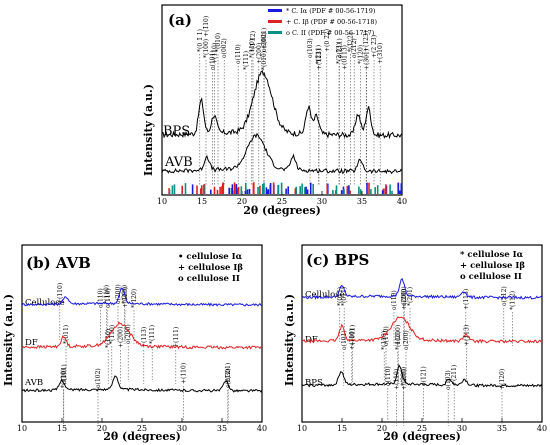 The height and width of the screenshot is (445, 550). What do you see at coordinates (218, 42) in the screenshot?
I see `peak-label: *(010)` at bounding box center [218, 42].